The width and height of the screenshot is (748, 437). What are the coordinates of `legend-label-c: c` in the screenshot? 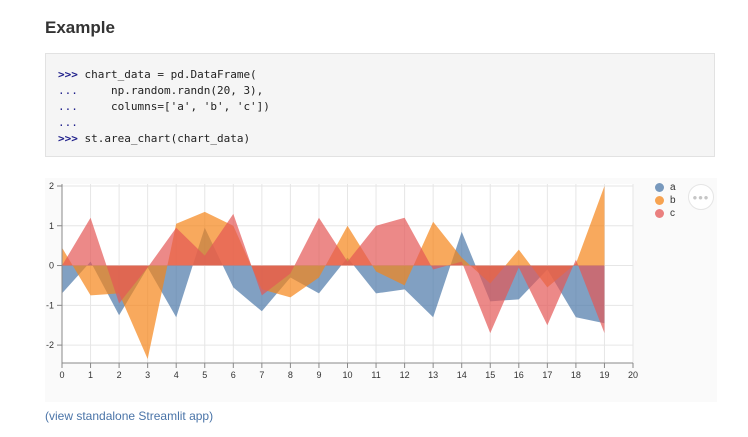 It's located at (672, 213).